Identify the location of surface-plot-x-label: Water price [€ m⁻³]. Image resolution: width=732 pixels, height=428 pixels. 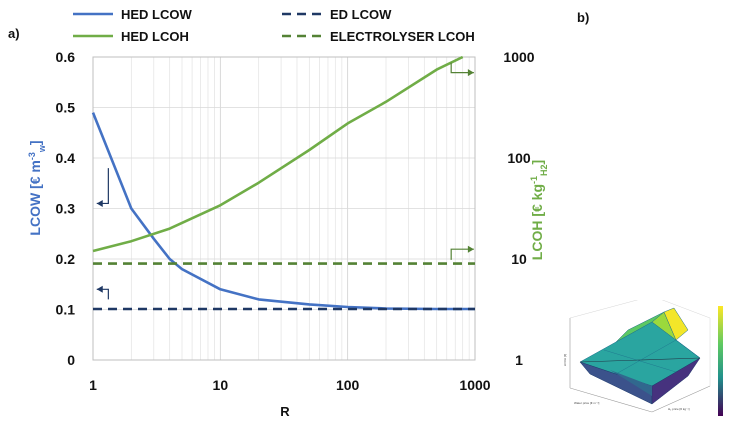
(586, 403).